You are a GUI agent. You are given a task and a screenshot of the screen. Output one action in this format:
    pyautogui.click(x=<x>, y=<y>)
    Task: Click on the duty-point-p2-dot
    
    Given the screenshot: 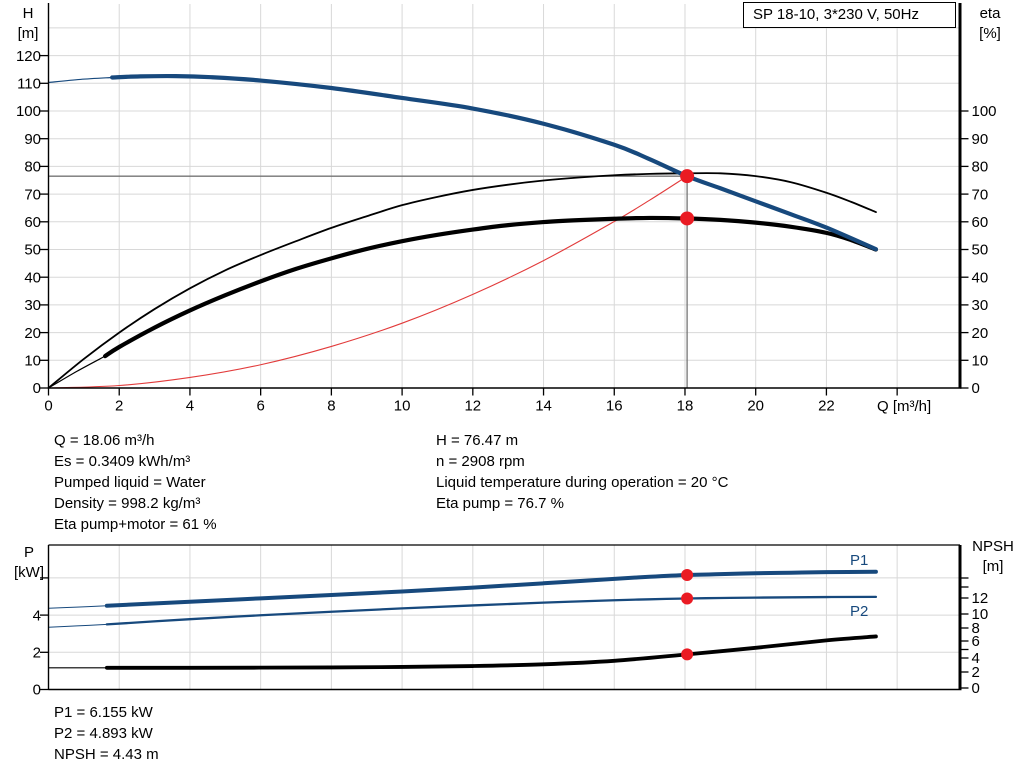 What is the action you would take?
    pyautogui.click(x=687, y=598)
    